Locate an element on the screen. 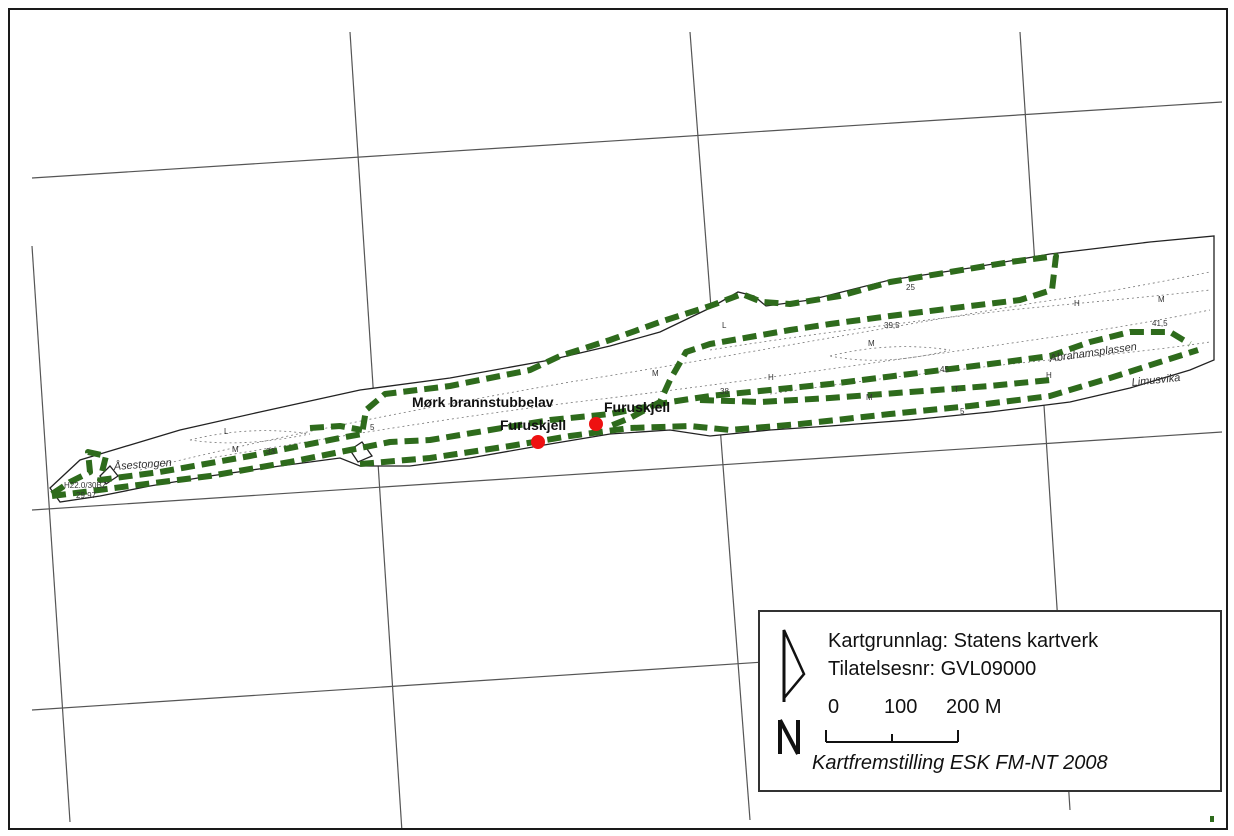 The width and height of the screenshot is (1234, 836). contour-height-label: 38 is located at coordinates (724, 391).